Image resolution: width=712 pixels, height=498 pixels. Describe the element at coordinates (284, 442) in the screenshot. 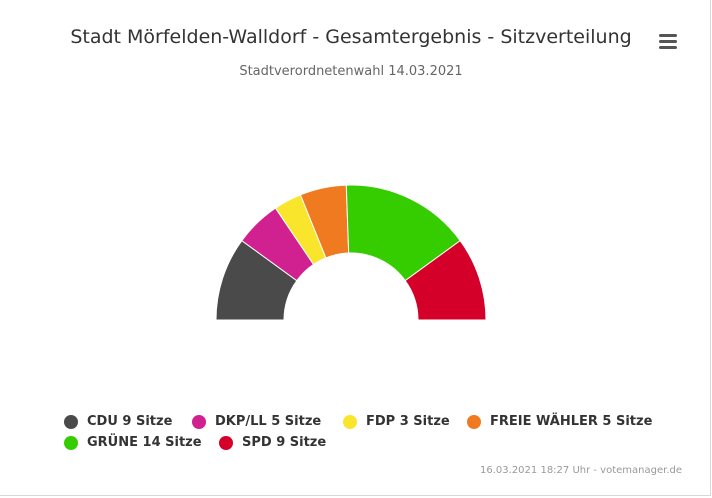

I see `legend-label: SPD 9 Sitze` at that location.